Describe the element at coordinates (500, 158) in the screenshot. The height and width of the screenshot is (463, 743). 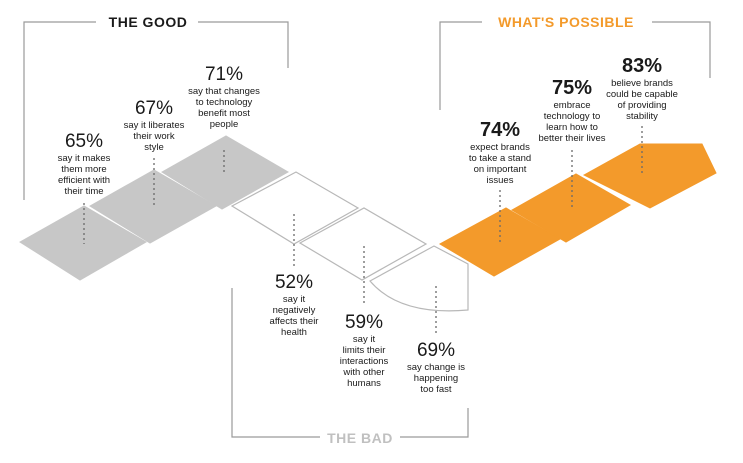
I see `desc-line: to take a stand` at that location.